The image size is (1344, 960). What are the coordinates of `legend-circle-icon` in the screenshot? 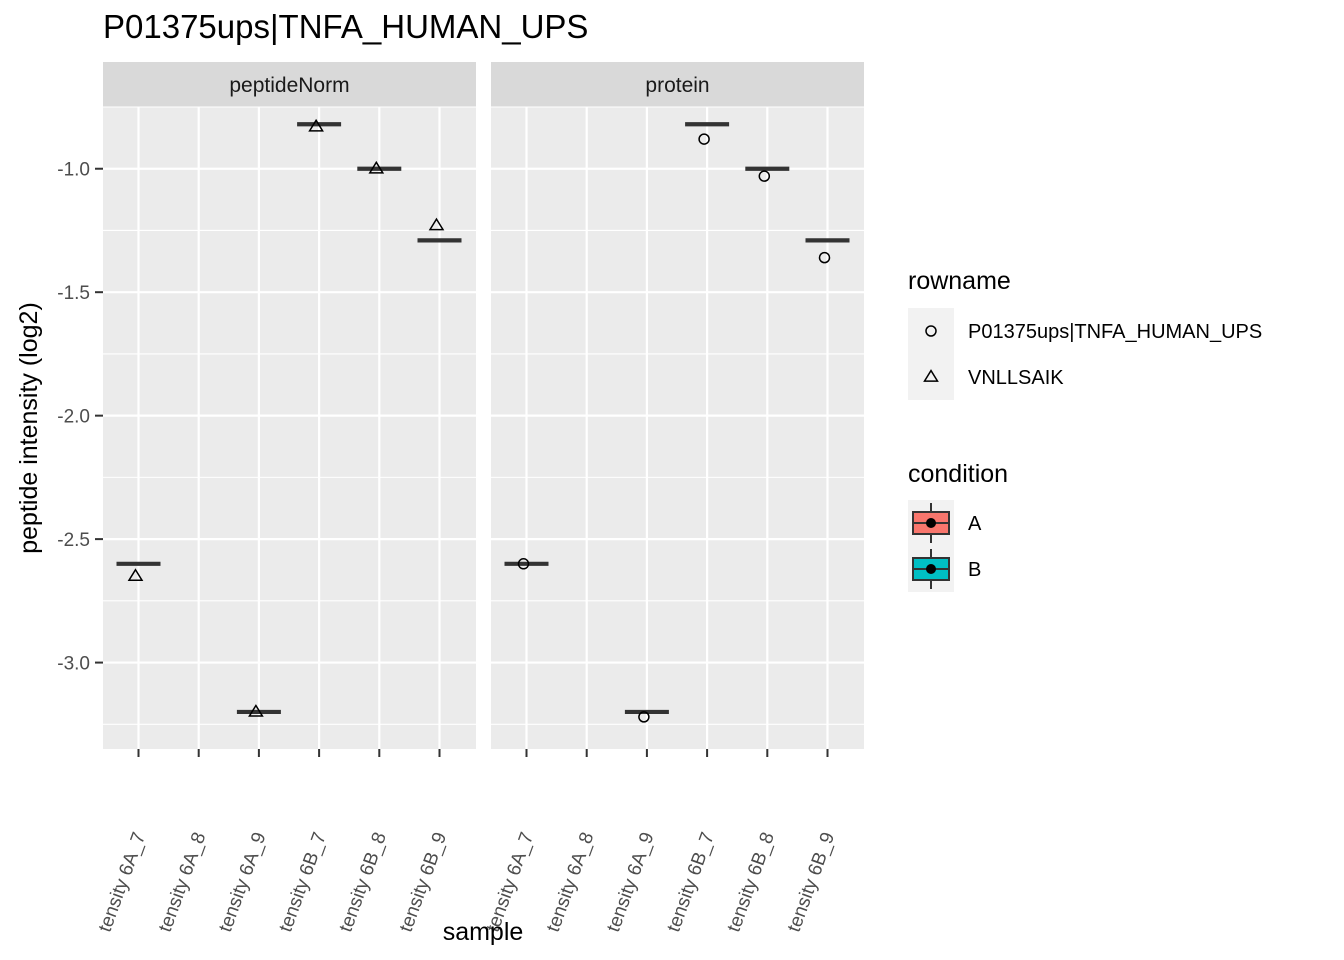 It's located at (931, 331).